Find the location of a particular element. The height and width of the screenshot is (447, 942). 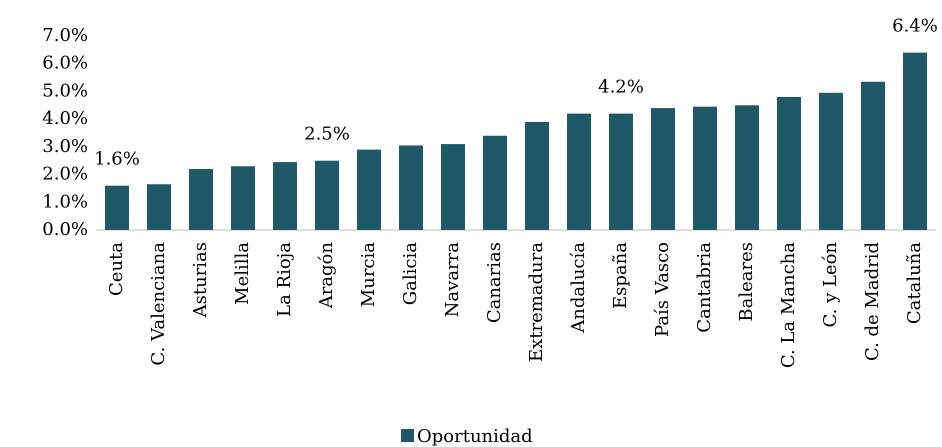

data-label: 1.6% is located at coordinates (117, 159).